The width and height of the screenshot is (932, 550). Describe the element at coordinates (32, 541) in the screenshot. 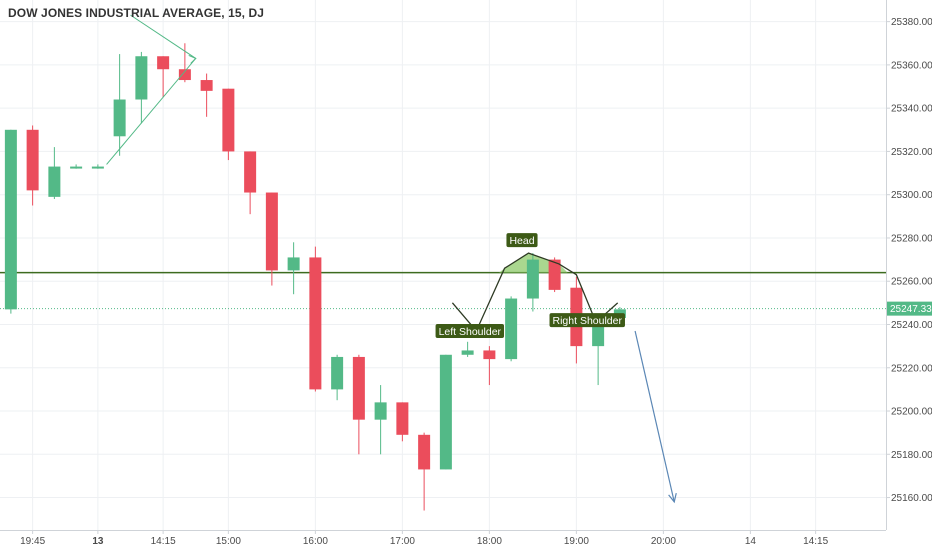

I see `time-tick-label: 19:45` at that location.